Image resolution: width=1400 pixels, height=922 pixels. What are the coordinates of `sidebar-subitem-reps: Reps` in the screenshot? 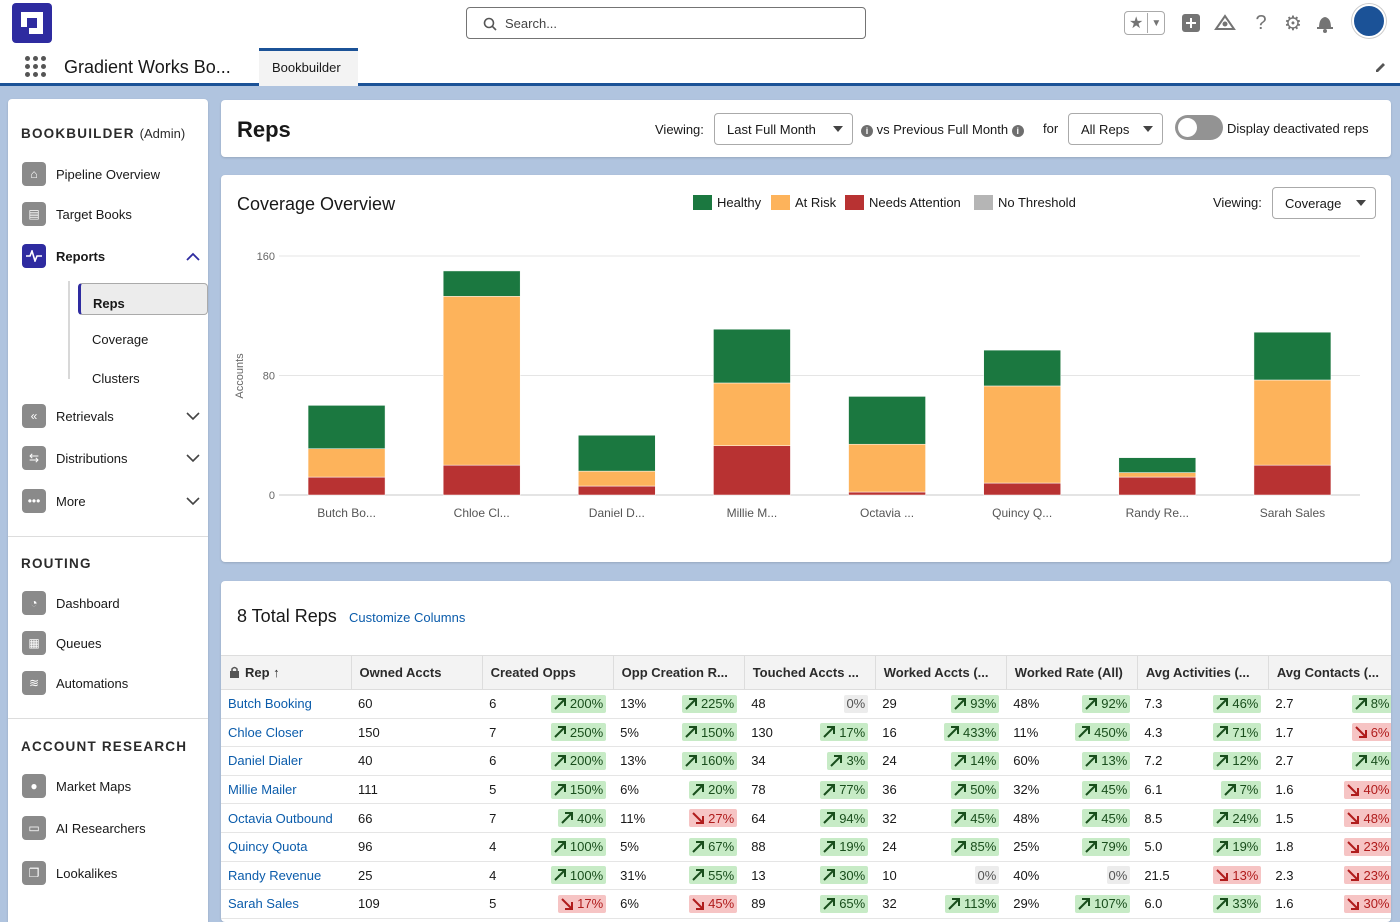 It's located at (143, 299).